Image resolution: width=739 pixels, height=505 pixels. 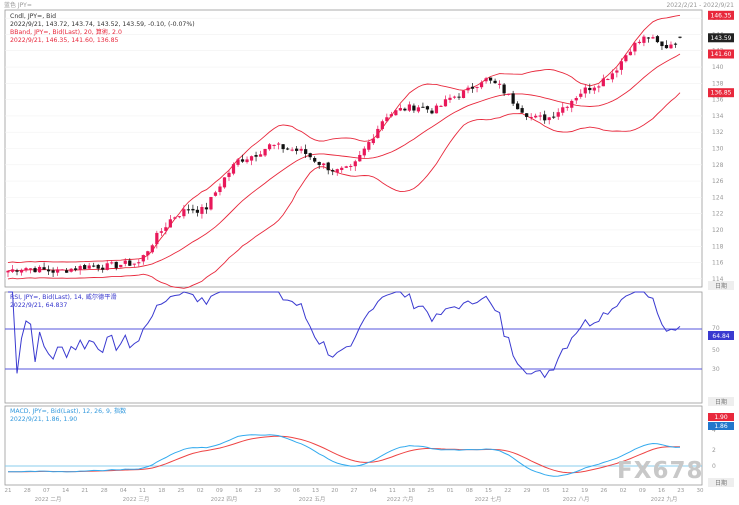 What do you see at coordinates (312, 499) in the screenshot?
I see `x-month-label: 2022 五月` at bounding box center [312, 499].